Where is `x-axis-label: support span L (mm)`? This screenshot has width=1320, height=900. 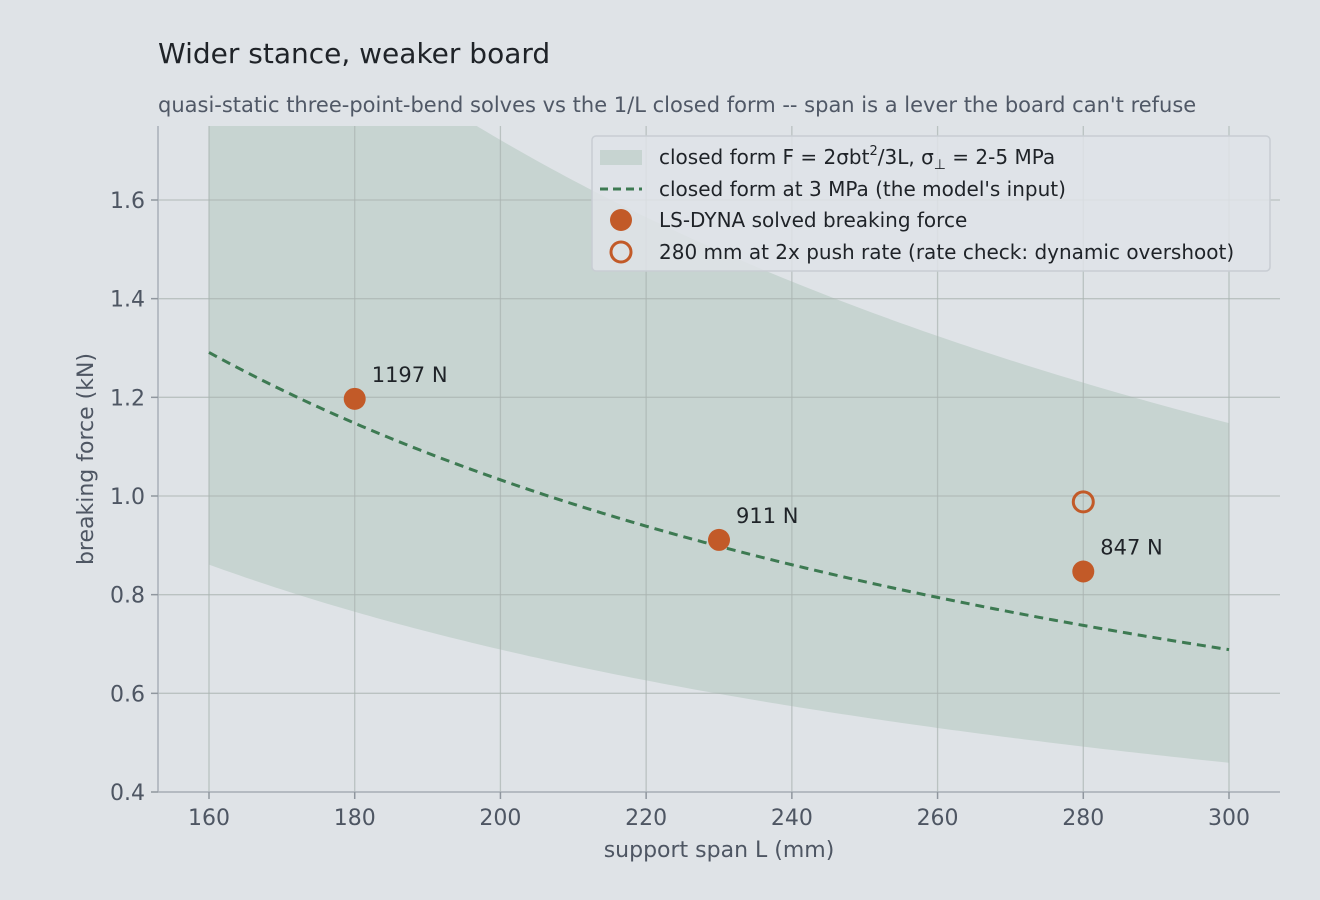 x-axis-label: support span L (mm) is located at coordinates (719, 850).